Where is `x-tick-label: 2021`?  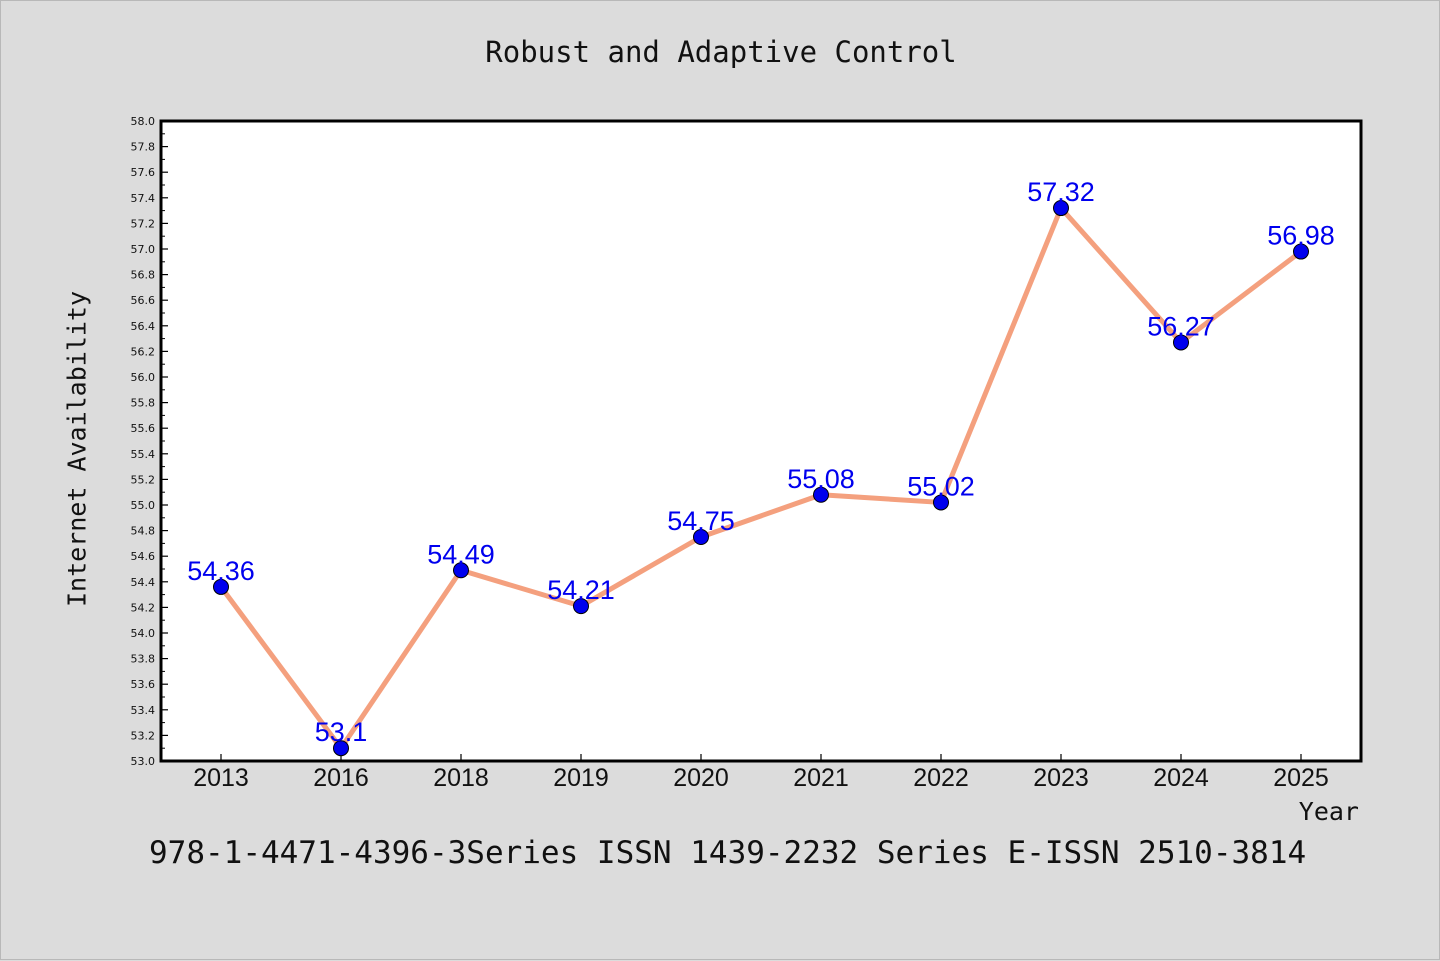
x-tick-label: 2021 is located at coordinates (821, 778).